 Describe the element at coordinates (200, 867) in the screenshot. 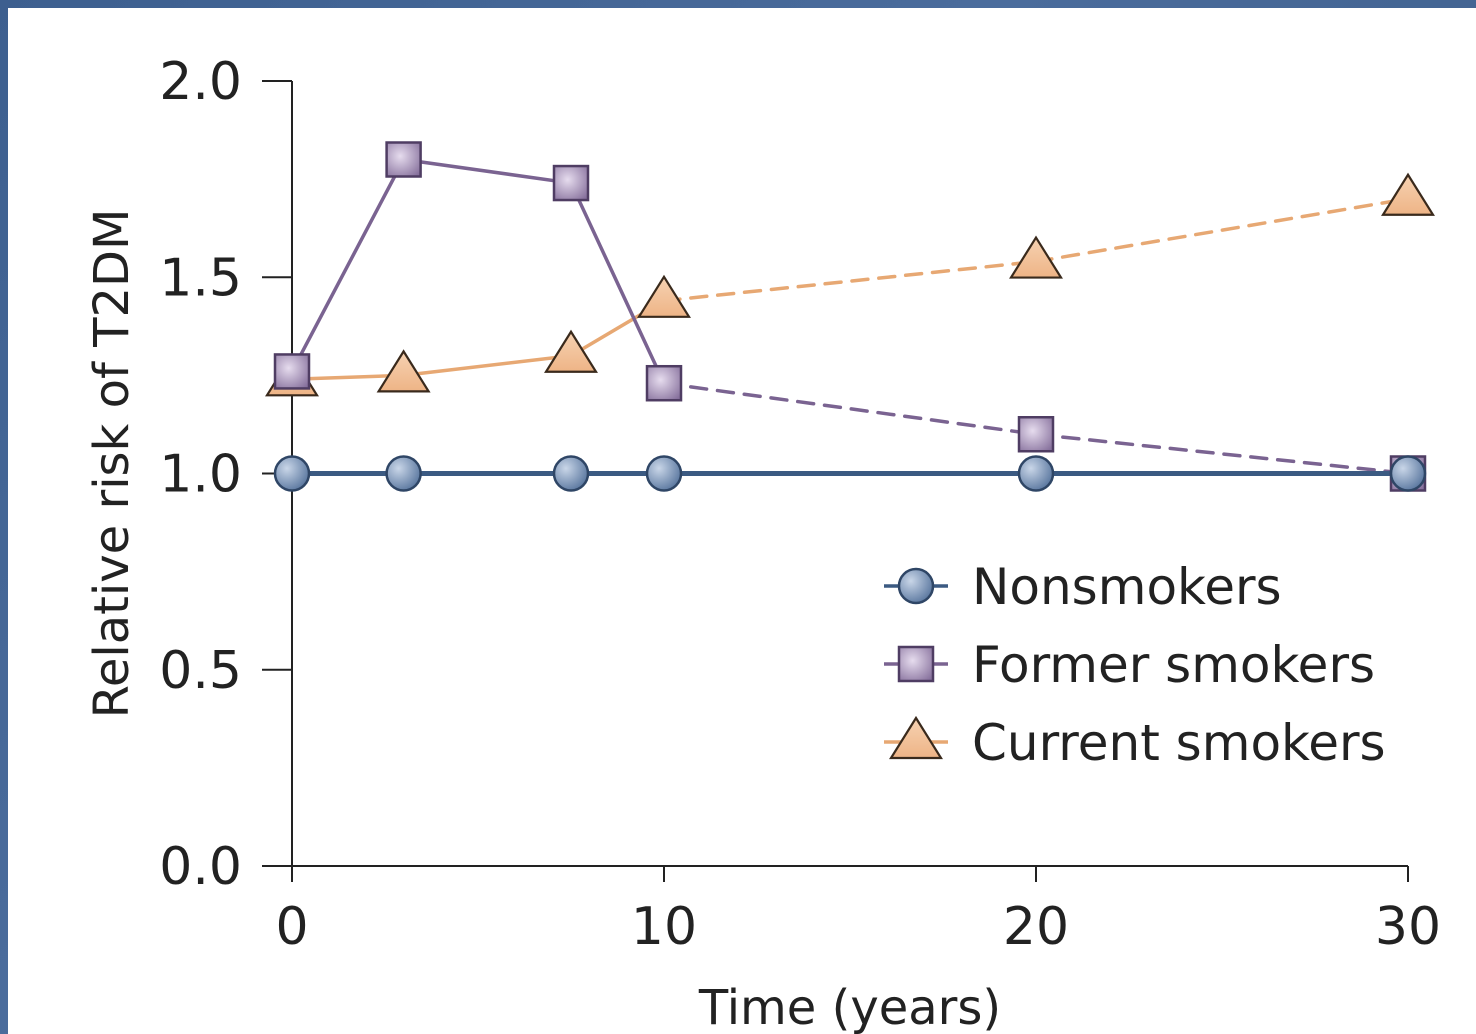

I see `y-tick-label: 0.0` at that location.